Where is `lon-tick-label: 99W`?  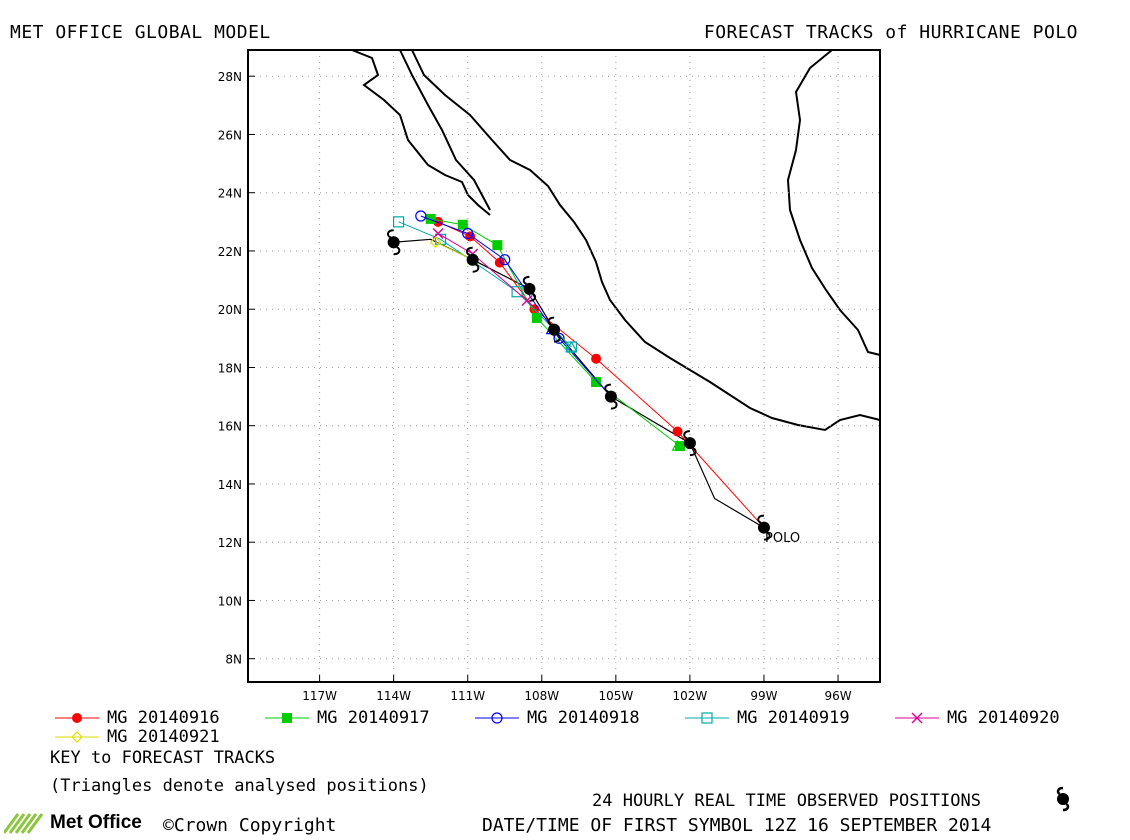
lon-tick-label: 99W is located at coordinates (763, 694).